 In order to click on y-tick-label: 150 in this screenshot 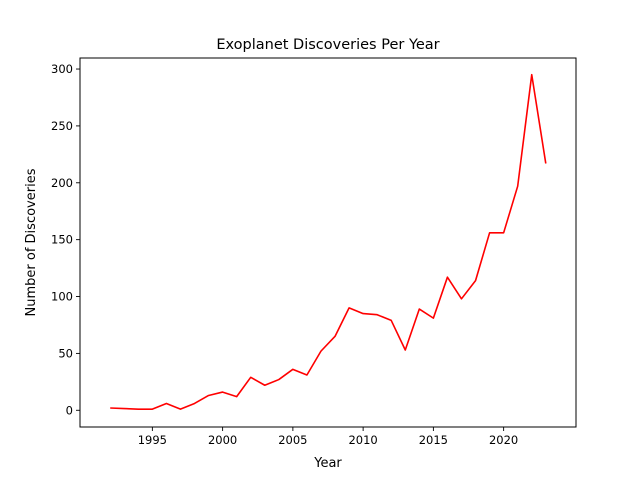, I will do `click(62, 240)`.